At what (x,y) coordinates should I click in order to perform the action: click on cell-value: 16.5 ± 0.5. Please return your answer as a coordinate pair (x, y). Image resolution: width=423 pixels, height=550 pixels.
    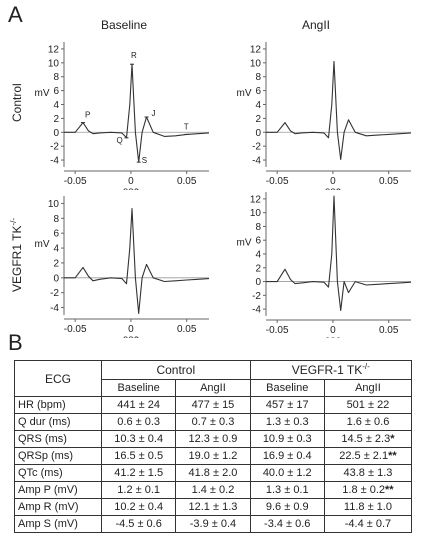
    Looking at the image, I should click on (139, 456).